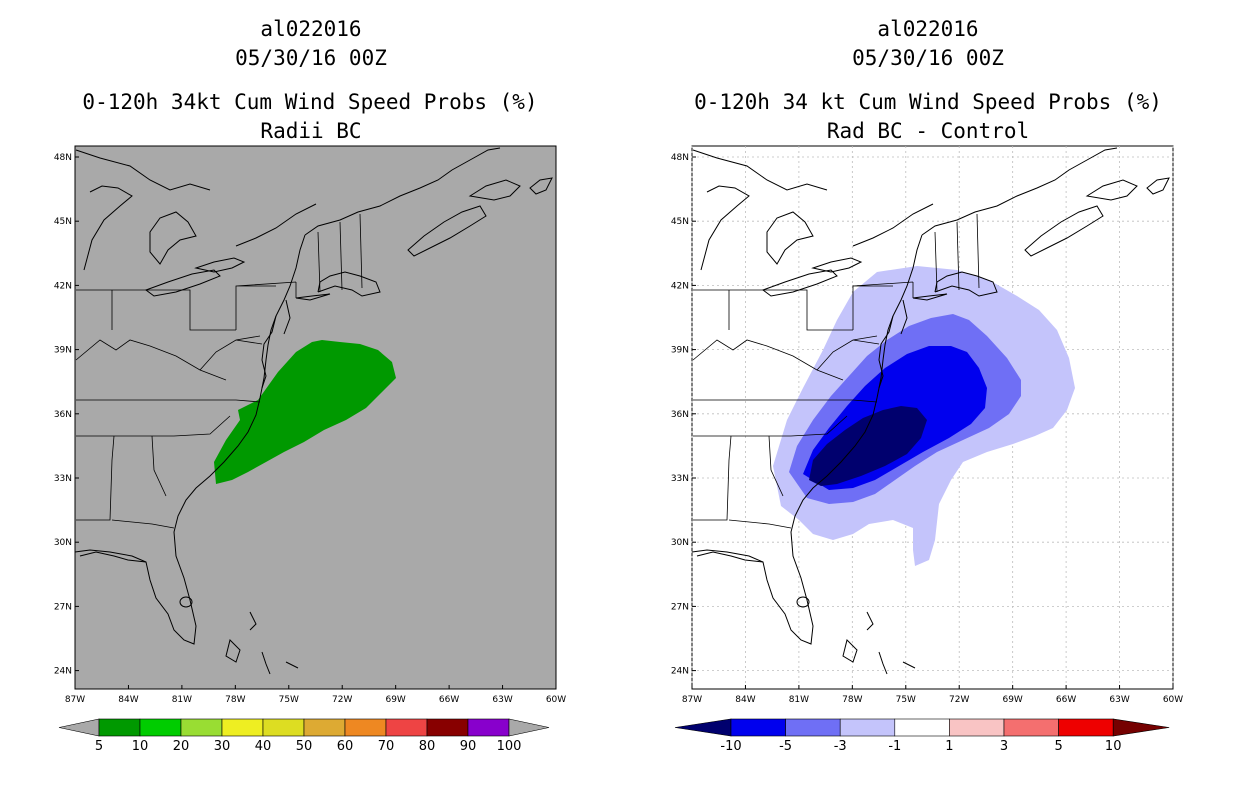 The image size is (1236, 800). I want to click on right-lon-tick-66W: 66W, so click(1066, 700).